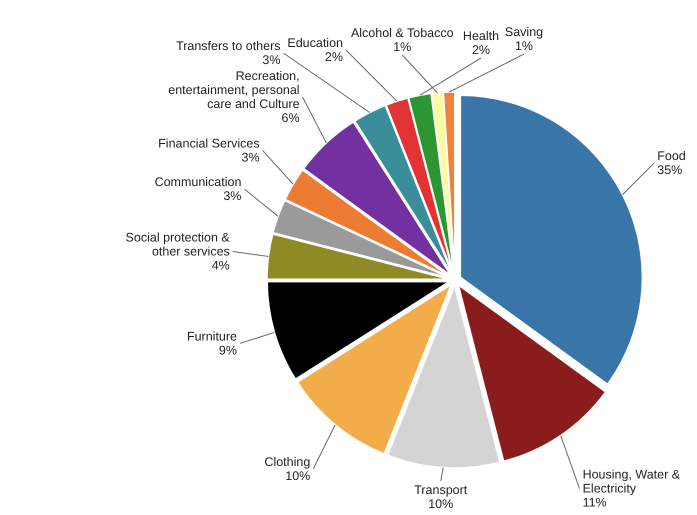 This screenshot has height=515, width=697. Describe the element at coordinates (669, 169) in the screenshot. I see `data-label: 35%` at that location.